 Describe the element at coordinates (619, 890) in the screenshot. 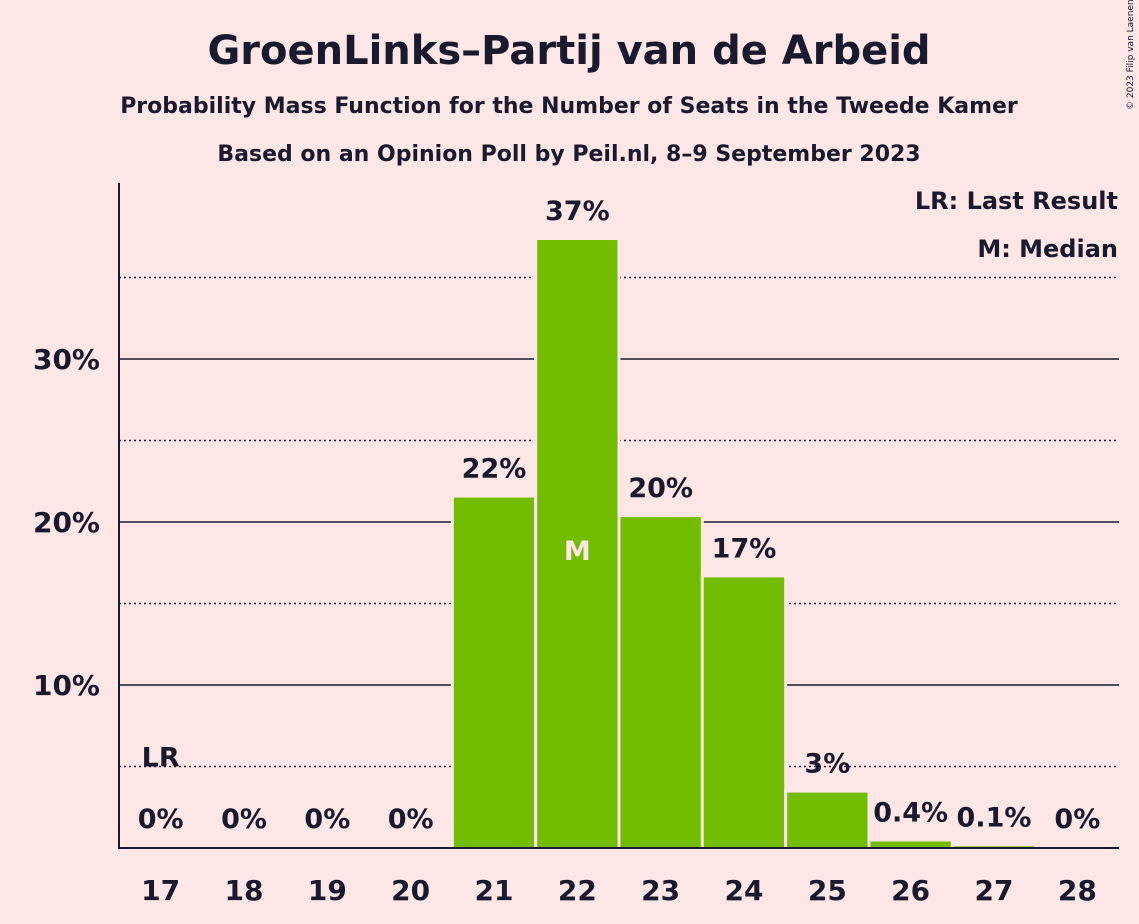

I see `x-axis-ticks: 17 18 19 20 21 22 23 24 25 26 27 28` at that location.